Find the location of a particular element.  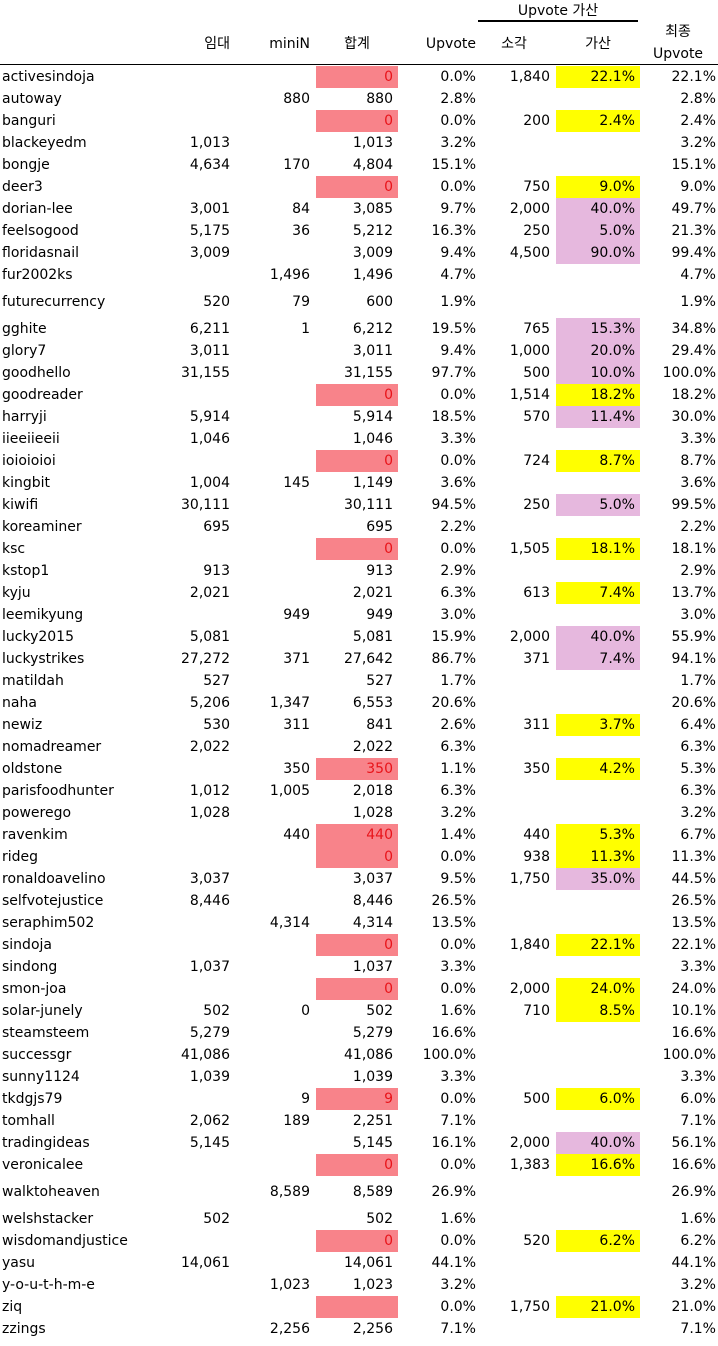

table-row: kyju 2,021 2,021 6.3% 613 7.4% 13.7% is located at coordinates (359, 593).